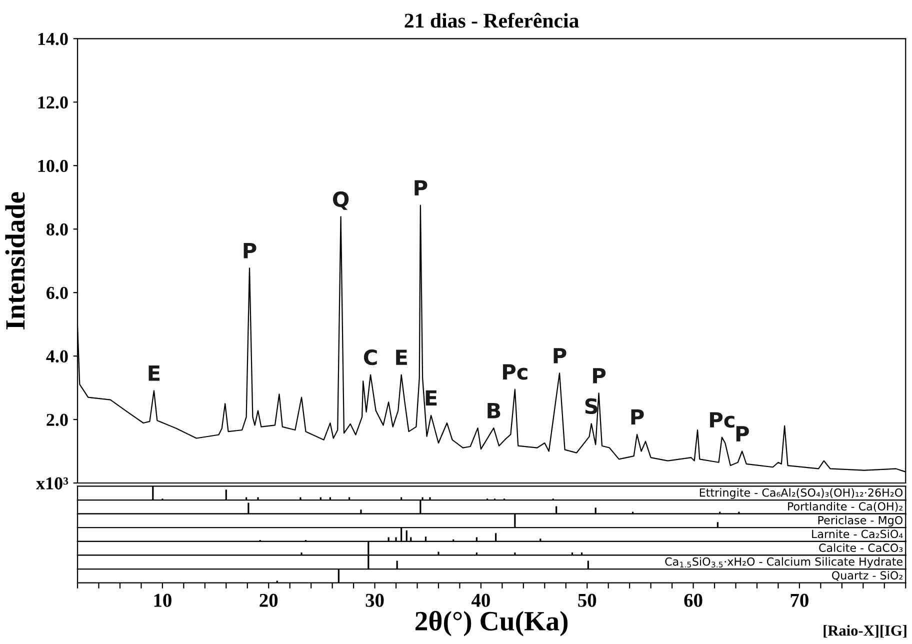  I want to click on x-tick-label: 30, so click(375, 600).